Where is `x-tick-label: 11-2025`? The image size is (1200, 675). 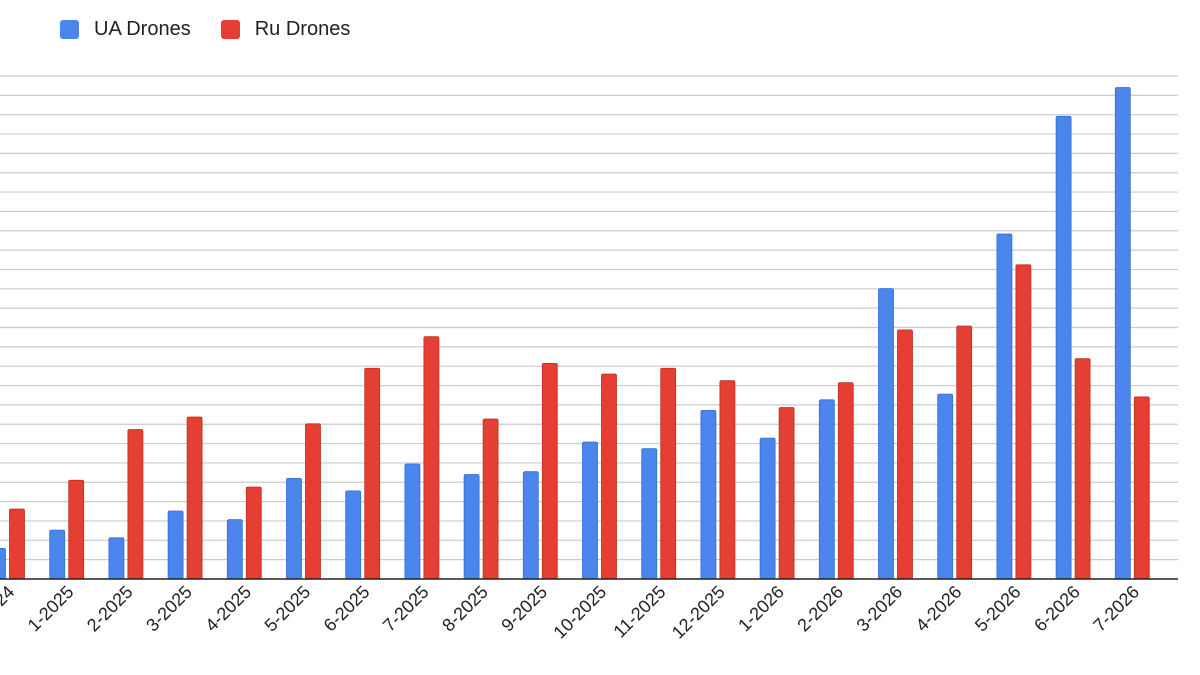 x-tick-label: 11-2025 is located at coordinates (640, 612).